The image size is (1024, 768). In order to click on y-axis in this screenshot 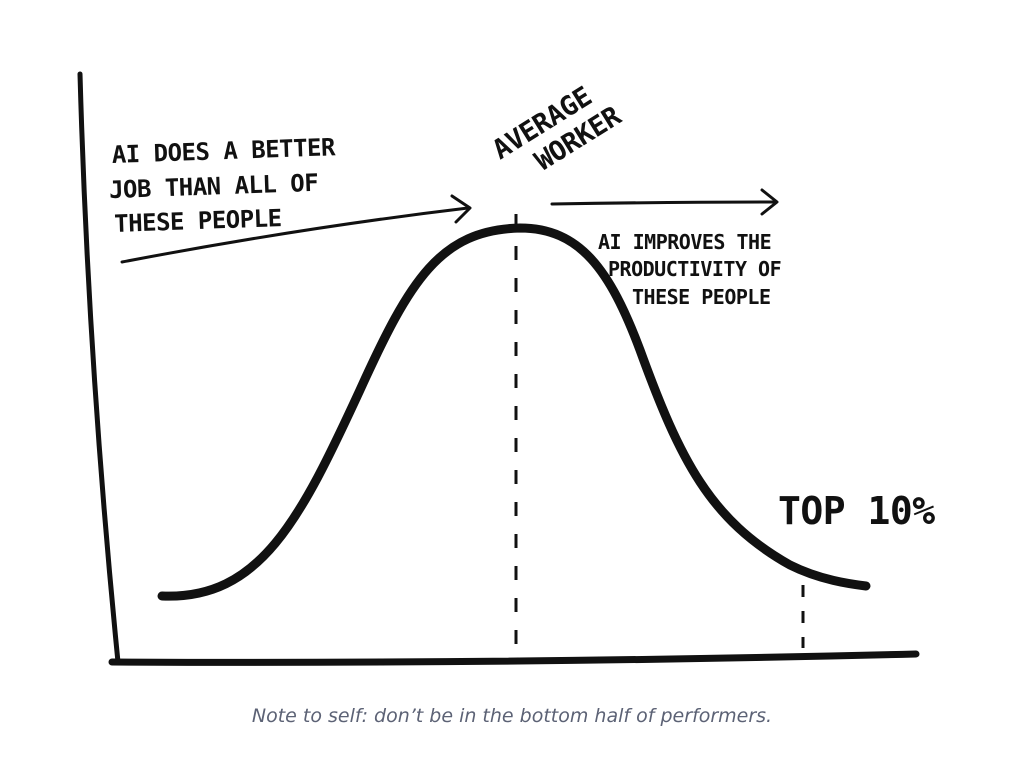, I will do `click(99, 368)`.